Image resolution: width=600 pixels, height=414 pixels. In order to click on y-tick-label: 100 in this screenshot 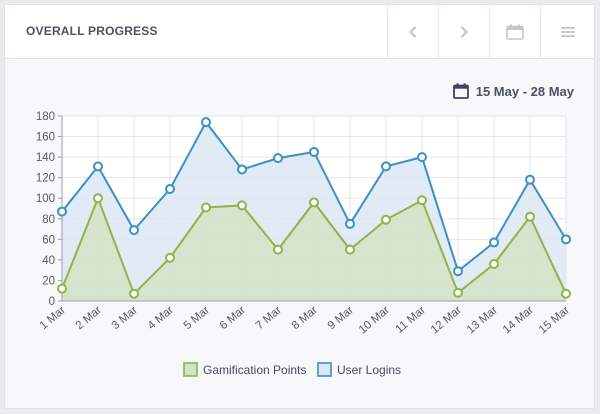, I will do `click(45, 199)`.